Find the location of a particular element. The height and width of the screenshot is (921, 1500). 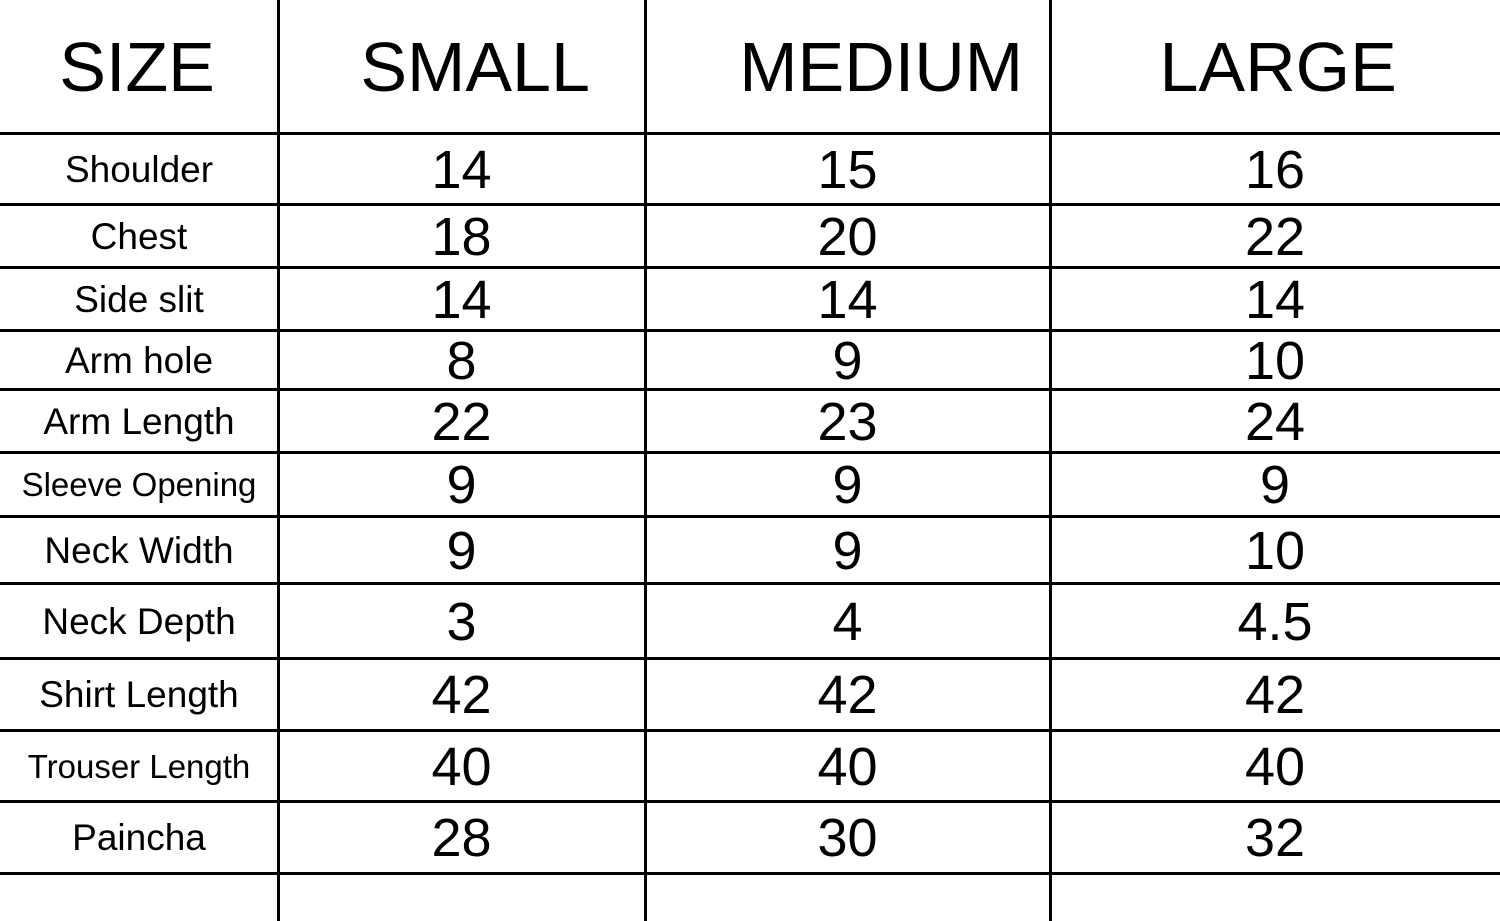

size-value-large: 32 is located at coordinates (1275, 838).